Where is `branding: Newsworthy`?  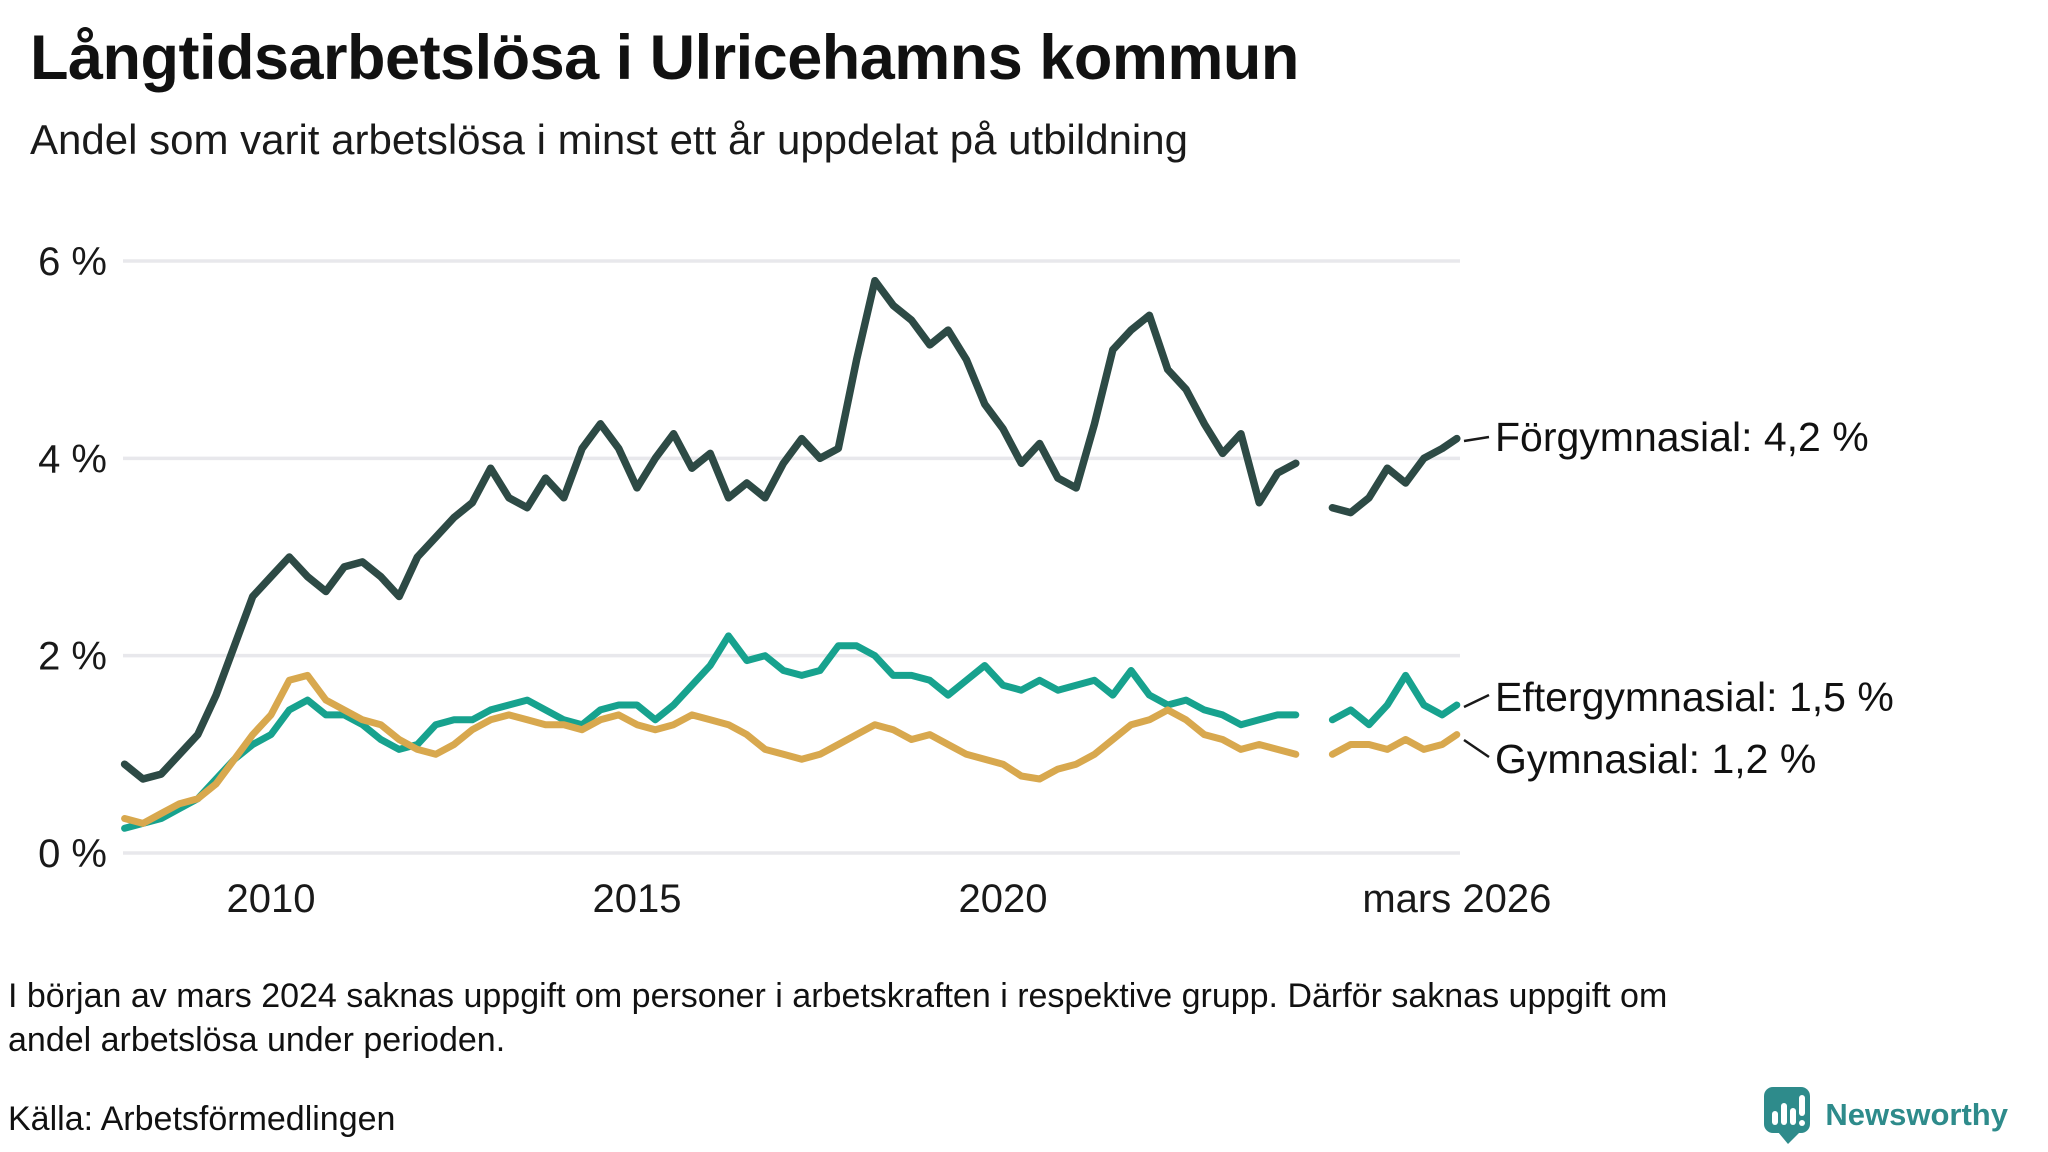 branding: Newsworthy is located at coordinates (1885, 1115).